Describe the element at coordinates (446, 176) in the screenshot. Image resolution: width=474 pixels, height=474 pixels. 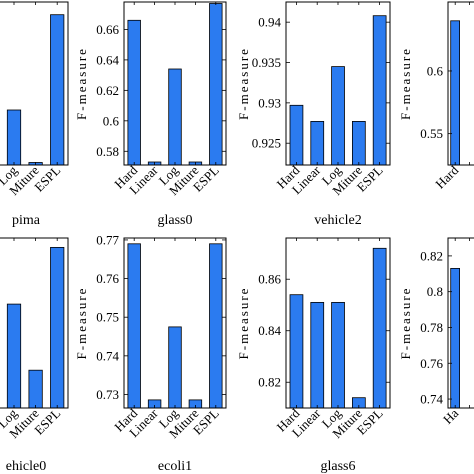
I see `x-tick-label-hard: Hard` at that location.